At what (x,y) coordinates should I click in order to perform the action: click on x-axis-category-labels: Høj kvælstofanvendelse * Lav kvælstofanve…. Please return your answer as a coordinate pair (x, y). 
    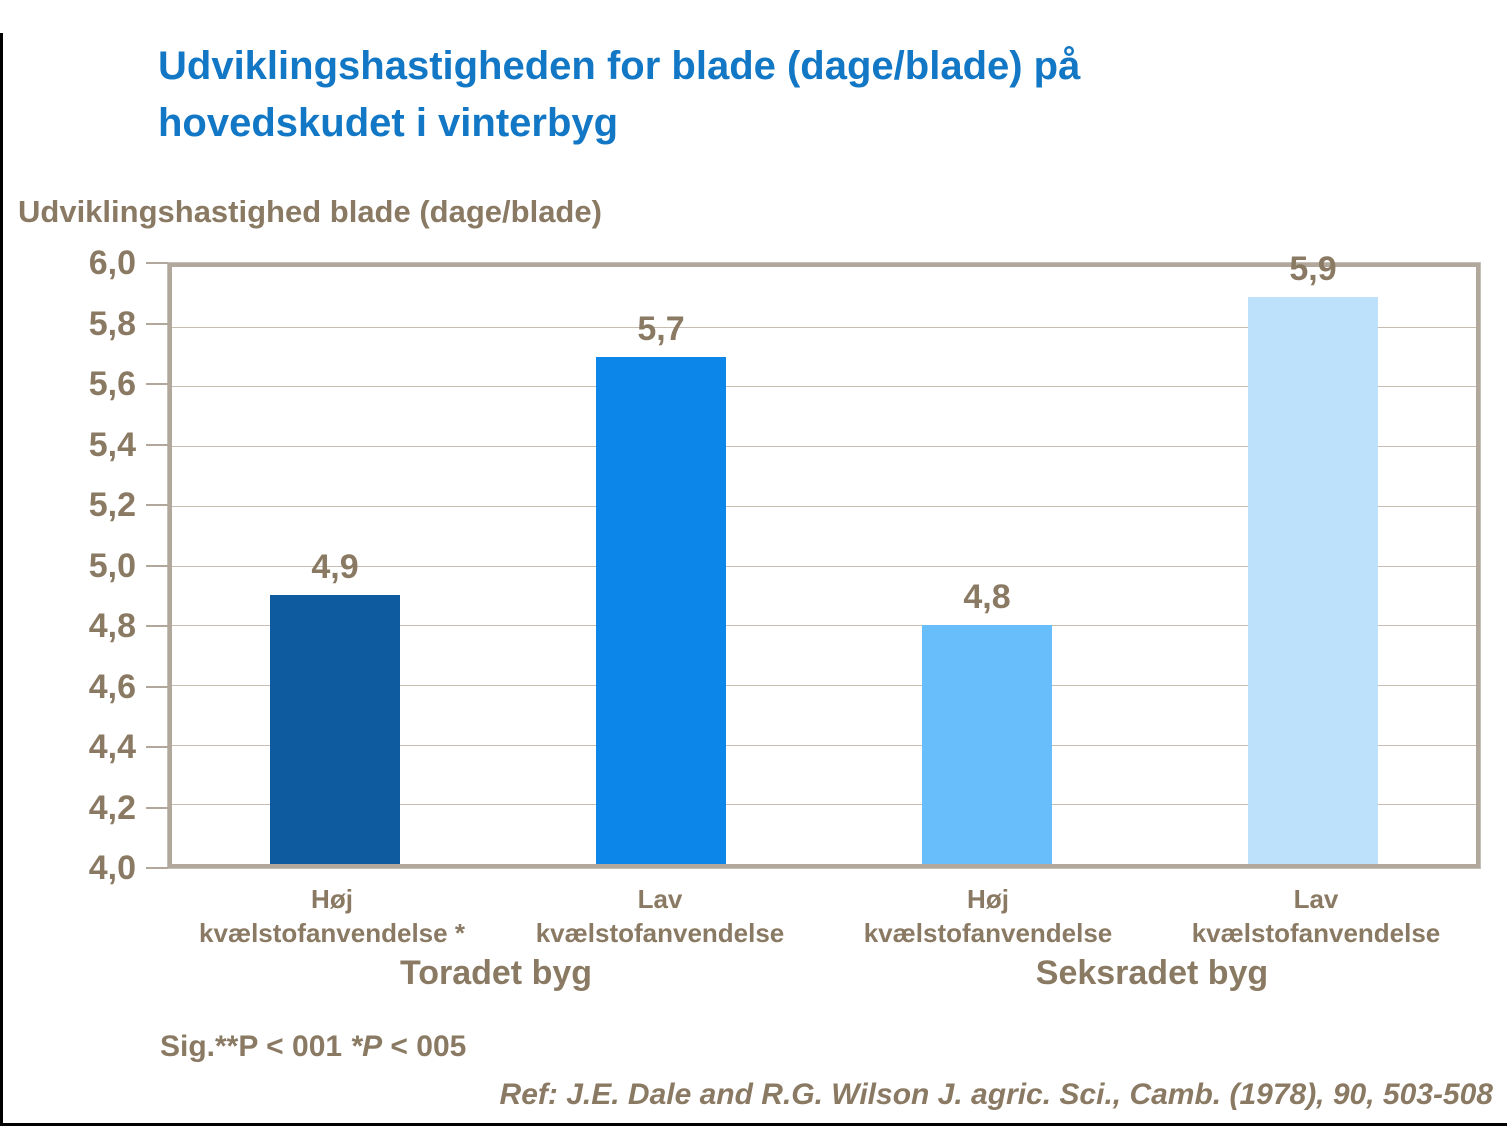
    Looking at the image, I should click on (824, 916).